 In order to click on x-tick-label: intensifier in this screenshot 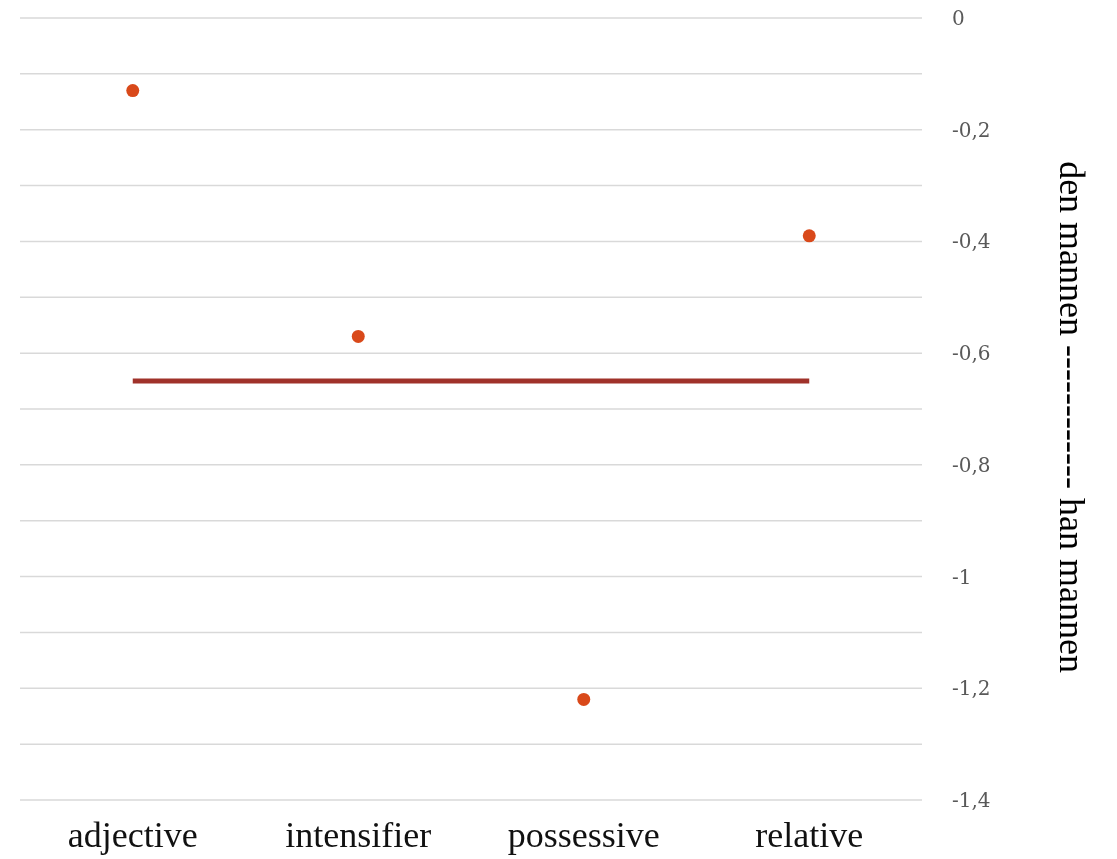, I will do `click(358, 835)`.